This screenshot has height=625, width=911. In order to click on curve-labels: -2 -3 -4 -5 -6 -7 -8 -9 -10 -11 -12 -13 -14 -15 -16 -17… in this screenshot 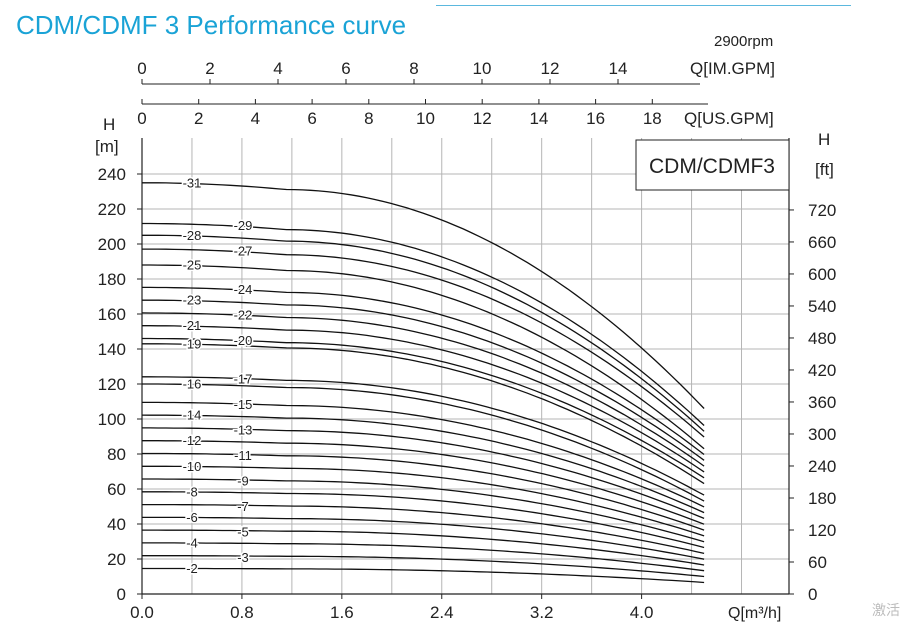, I will do `click(217, 376)`.